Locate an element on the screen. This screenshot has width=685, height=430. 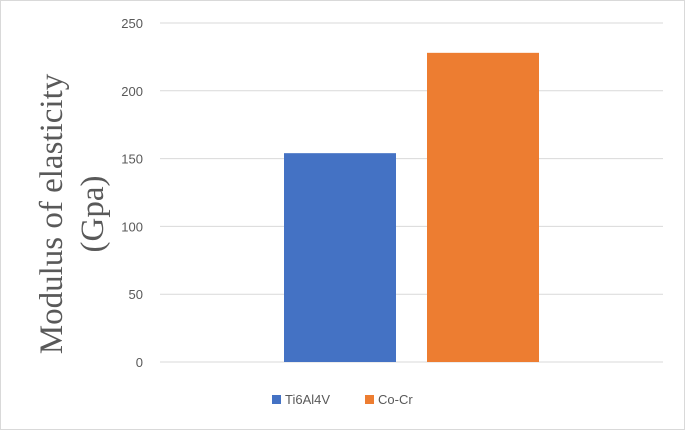
bar-ti6al4v is located at coordinates (340, 257).